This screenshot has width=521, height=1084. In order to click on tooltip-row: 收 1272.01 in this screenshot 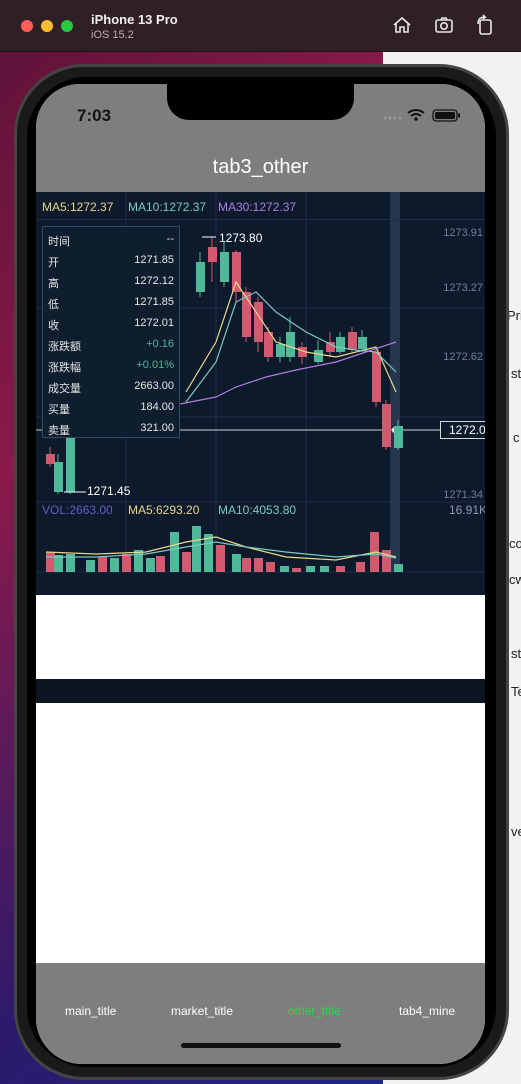, I will do `click(111, 323)`.